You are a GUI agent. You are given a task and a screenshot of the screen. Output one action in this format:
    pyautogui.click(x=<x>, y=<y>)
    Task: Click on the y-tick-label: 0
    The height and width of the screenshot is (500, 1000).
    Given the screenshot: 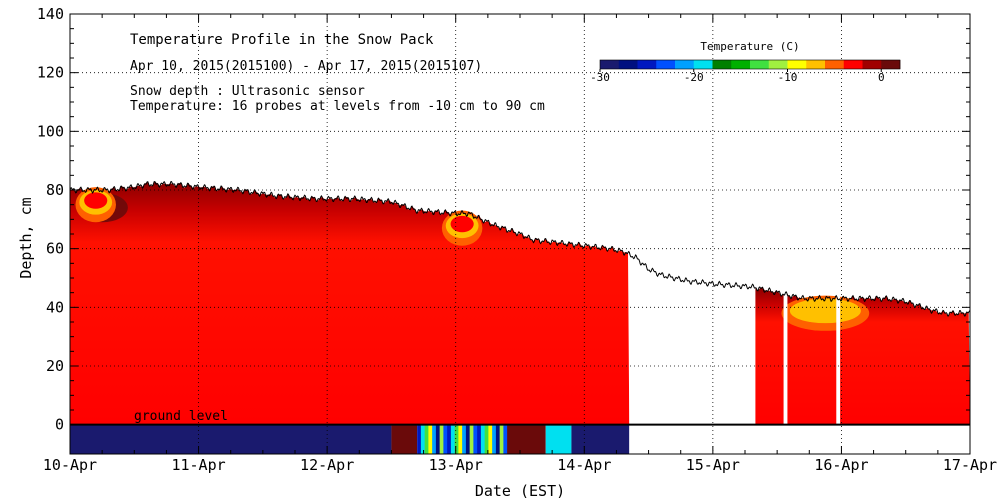 What is the action you would take?
    pyautogui.click(x=59, y=425)
    